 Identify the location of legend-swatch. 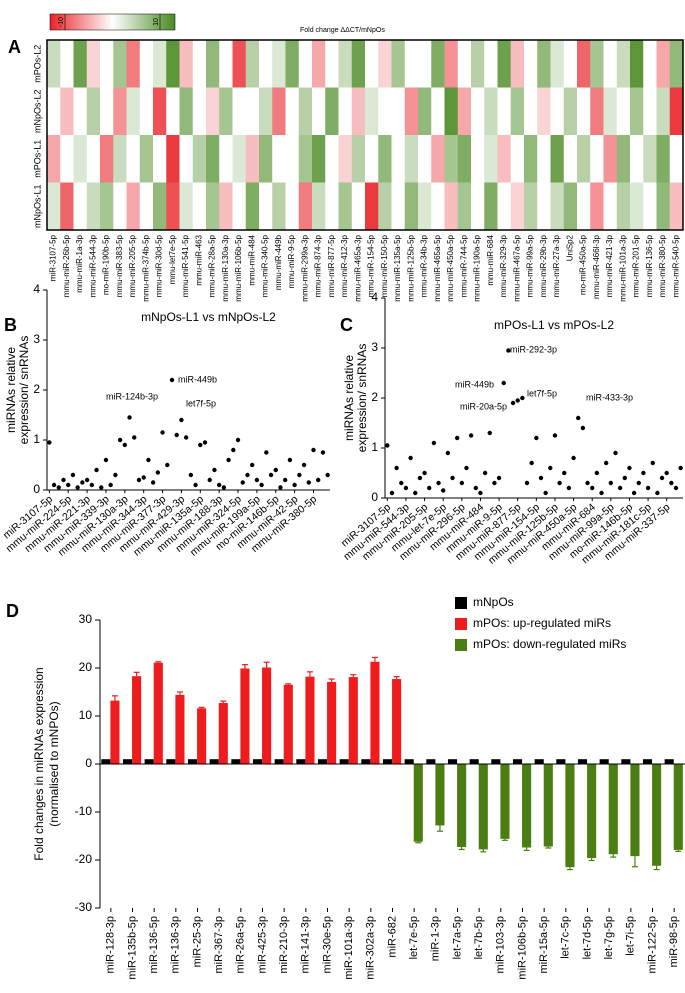
(461, 645).